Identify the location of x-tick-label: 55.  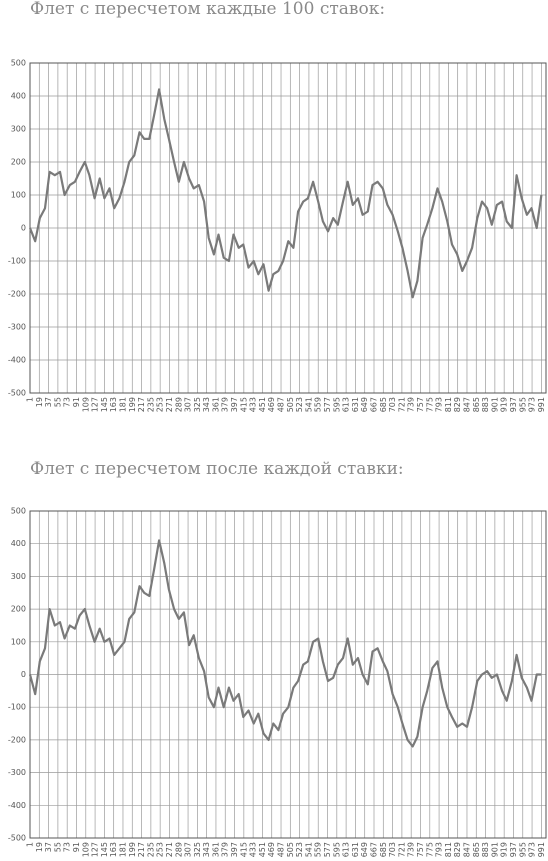
(57, 847).